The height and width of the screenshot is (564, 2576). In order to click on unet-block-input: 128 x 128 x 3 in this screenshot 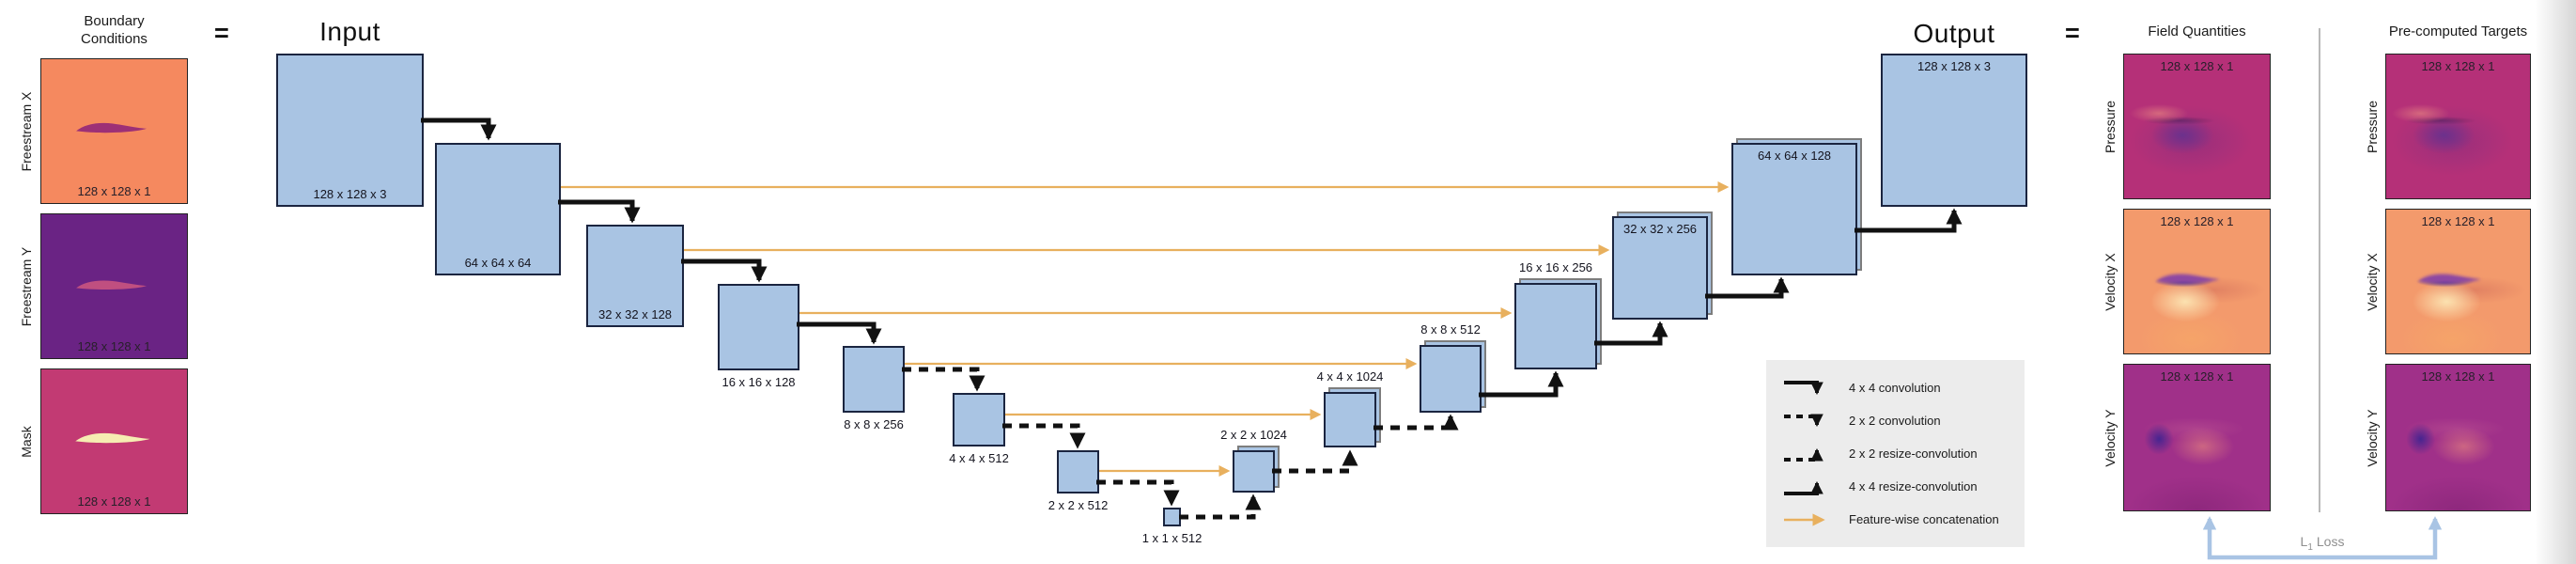, I will do `click(350, 130)`.